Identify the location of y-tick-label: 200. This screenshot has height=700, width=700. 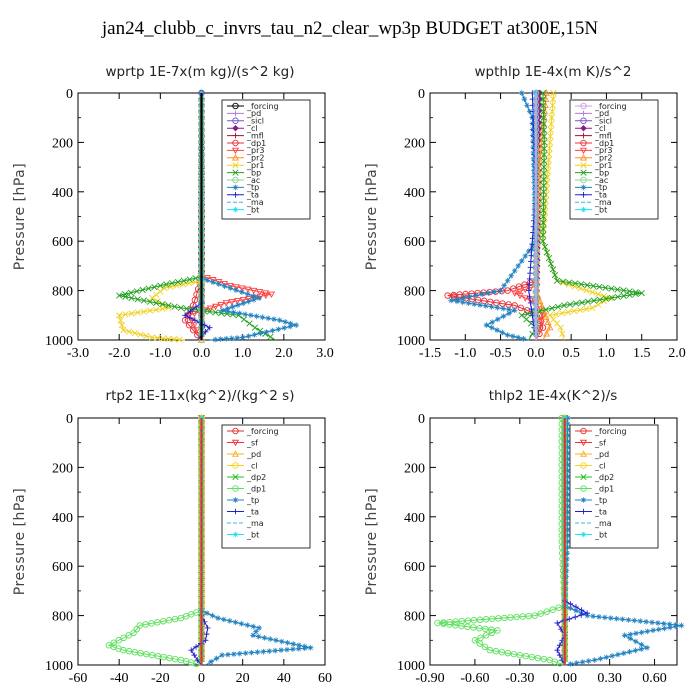
(414, 143).